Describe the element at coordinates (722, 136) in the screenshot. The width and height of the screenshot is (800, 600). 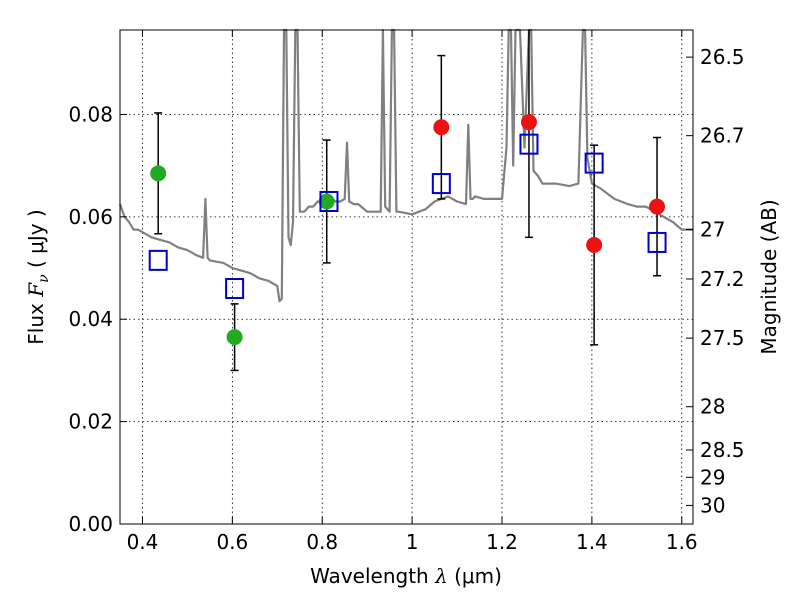
I see `right-tick-label: 26.7` at that location.